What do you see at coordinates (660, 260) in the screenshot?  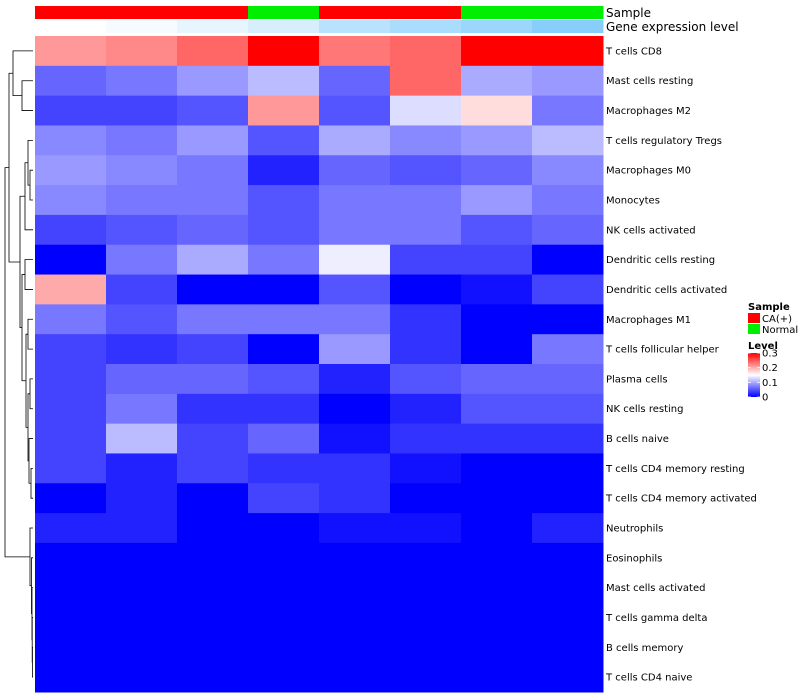 I see `row-label: Dendritic cells resting` at bounding box center [660, 260].